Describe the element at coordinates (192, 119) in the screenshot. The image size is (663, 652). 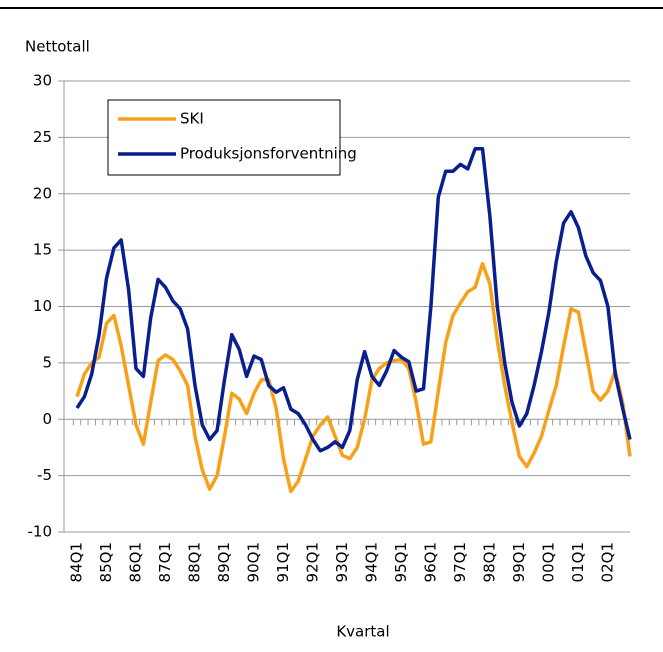
I see `legend-label: SKI` at that location.